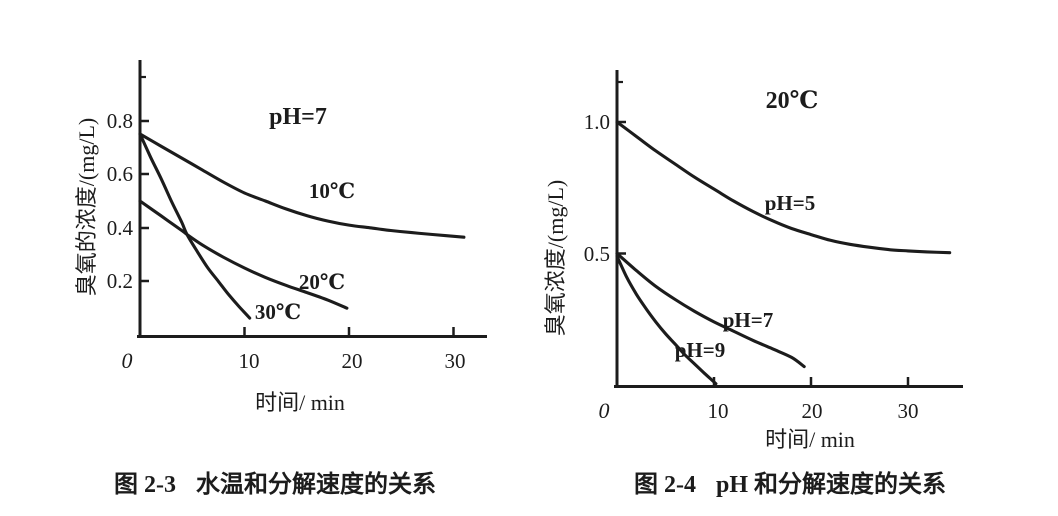  What do you see at coordinates (790, 203) in the screenshot?
I see `series-label-ph5: pH=5` at bounding box center [790, 203].